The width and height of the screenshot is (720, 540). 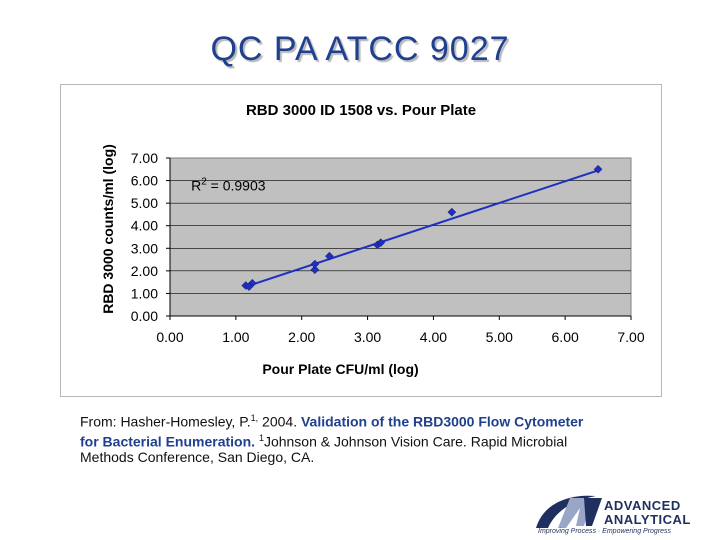 I want to click on logo-text-line2: ANALYTICAL, so click(x=647, y=519).